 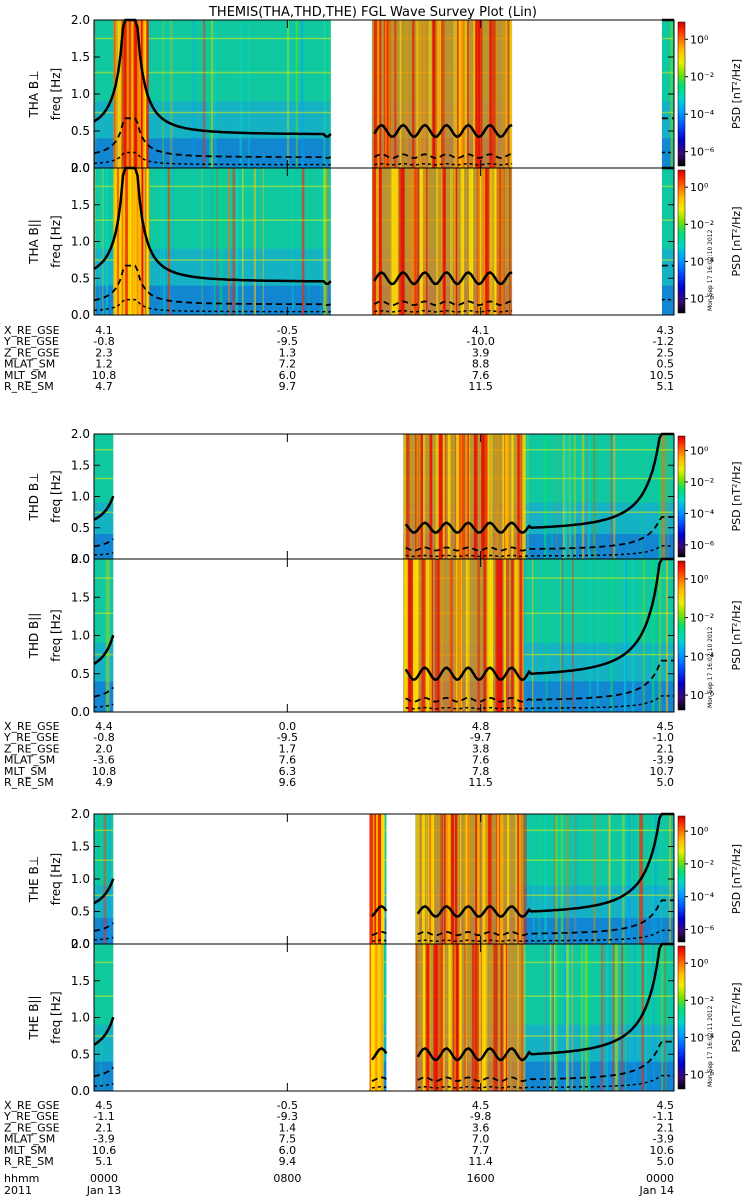 What do you see at coordinates (29, 1139) in the screenshot?
I see `ephemeris-row-label: MLAT_SM` at bounding box center [29, 1139].